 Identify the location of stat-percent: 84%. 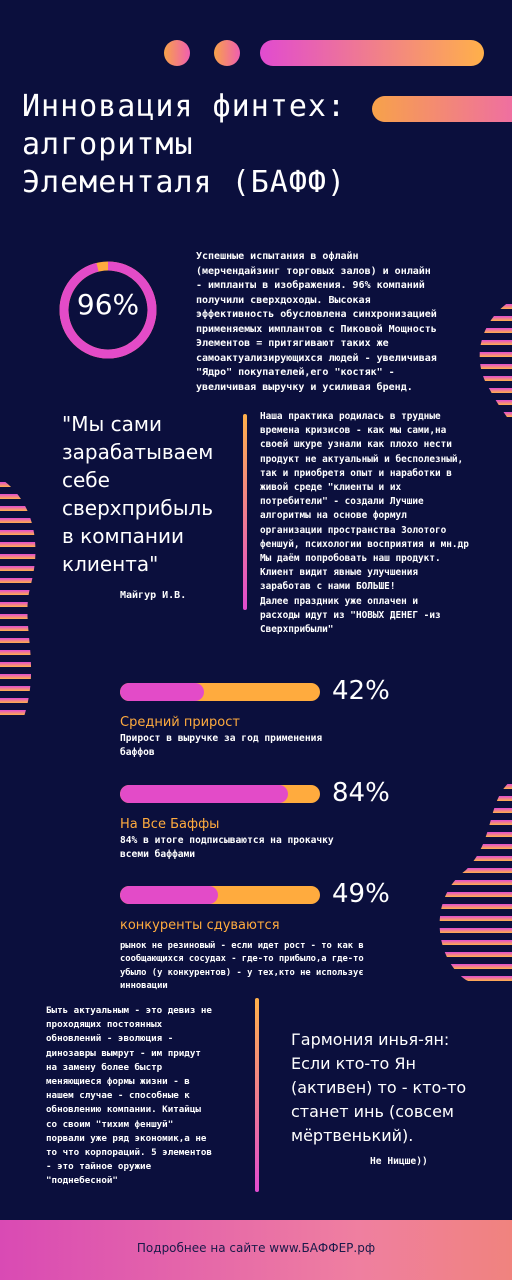
(361, 793).